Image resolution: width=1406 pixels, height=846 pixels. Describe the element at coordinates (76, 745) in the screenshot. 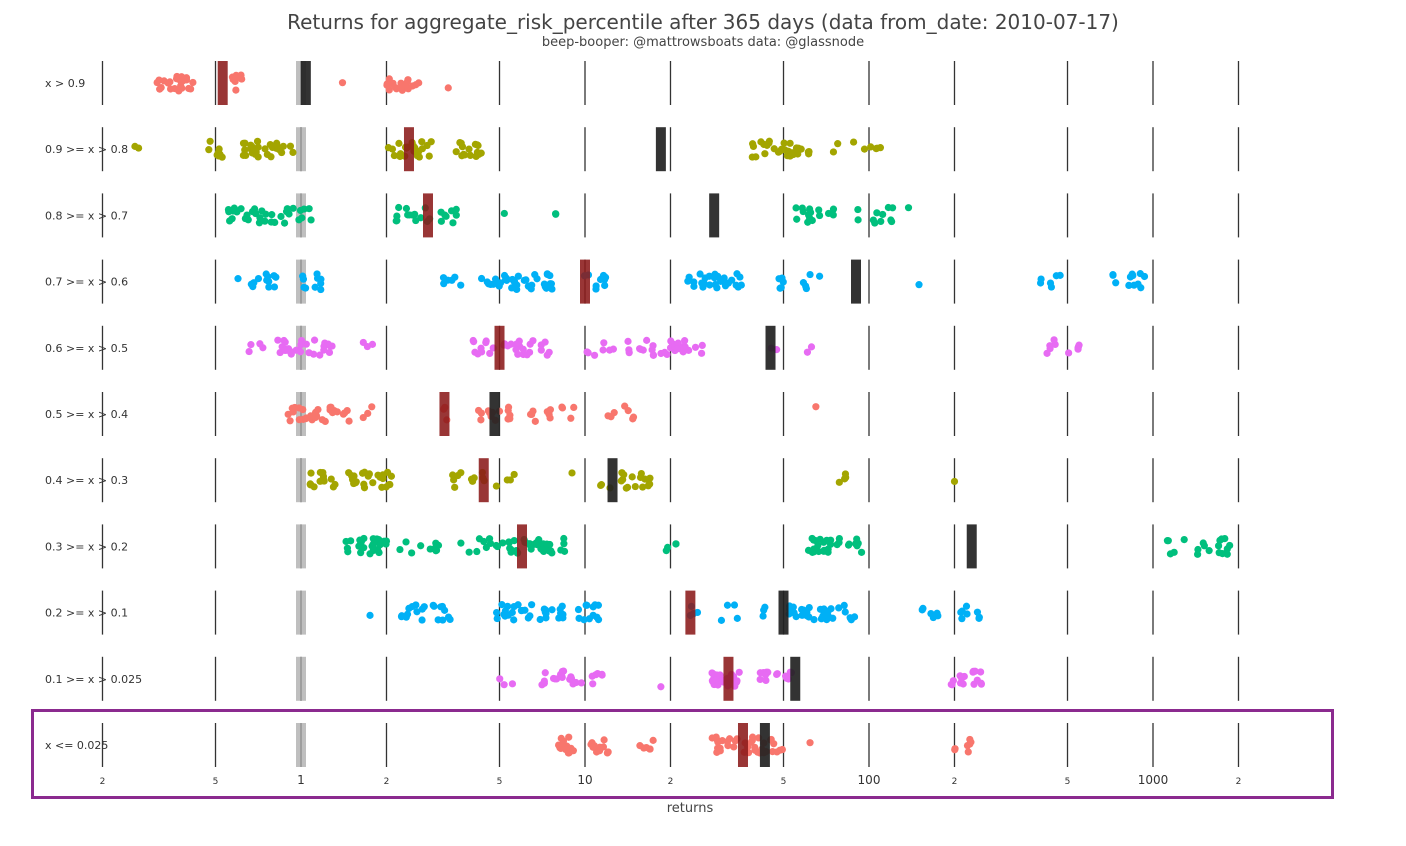

I see `row-label: x <= 0.025` at that location.